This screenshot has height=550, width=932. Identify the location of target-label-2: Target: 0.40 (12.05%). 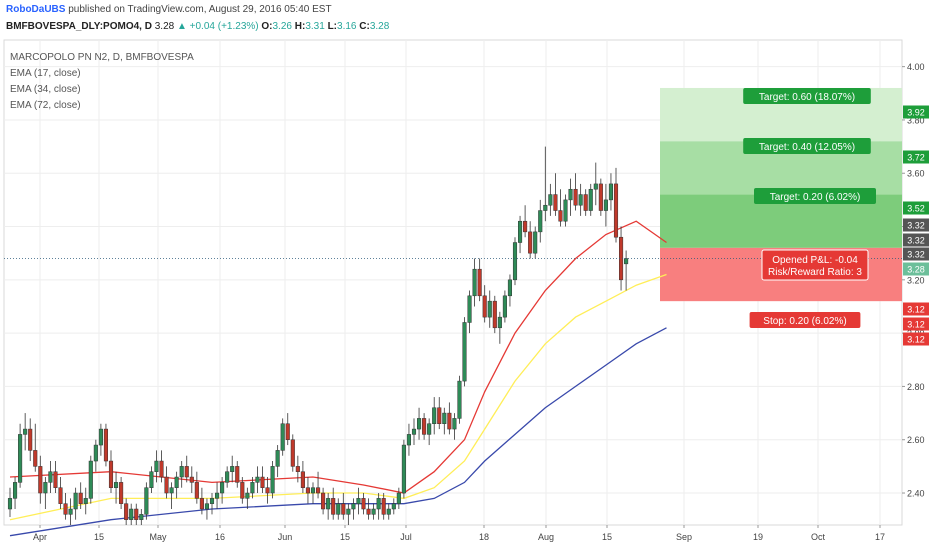
(807, 146).